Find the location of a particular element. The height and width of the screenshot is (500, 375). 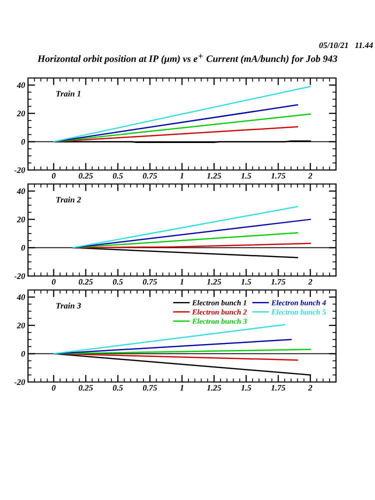

text: 05/10/21 11.44 is located at coordinates (346, 45).